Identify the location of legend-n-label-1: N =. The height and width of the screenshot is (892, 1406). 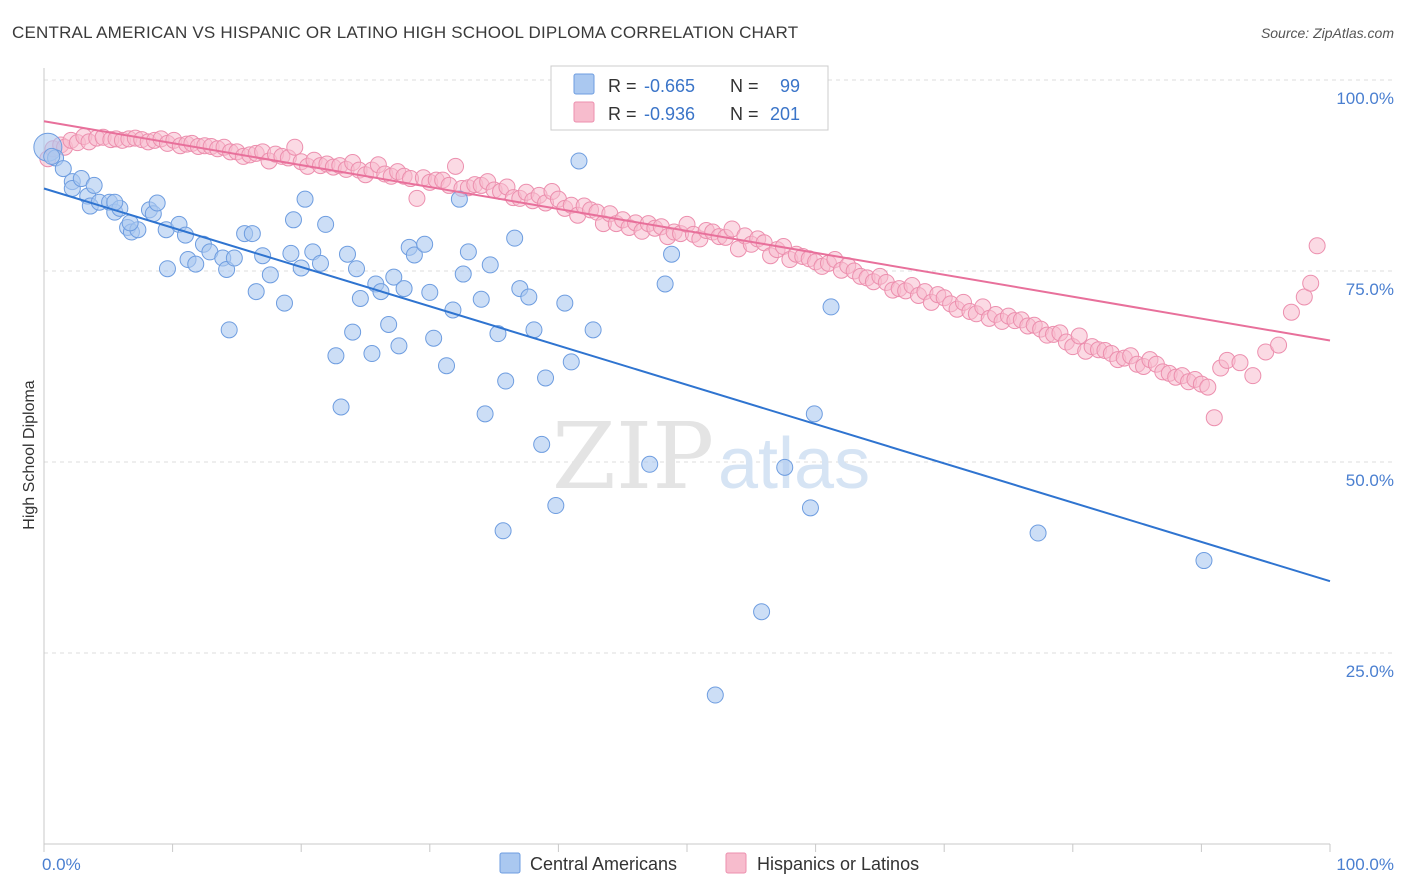
(744, 86).